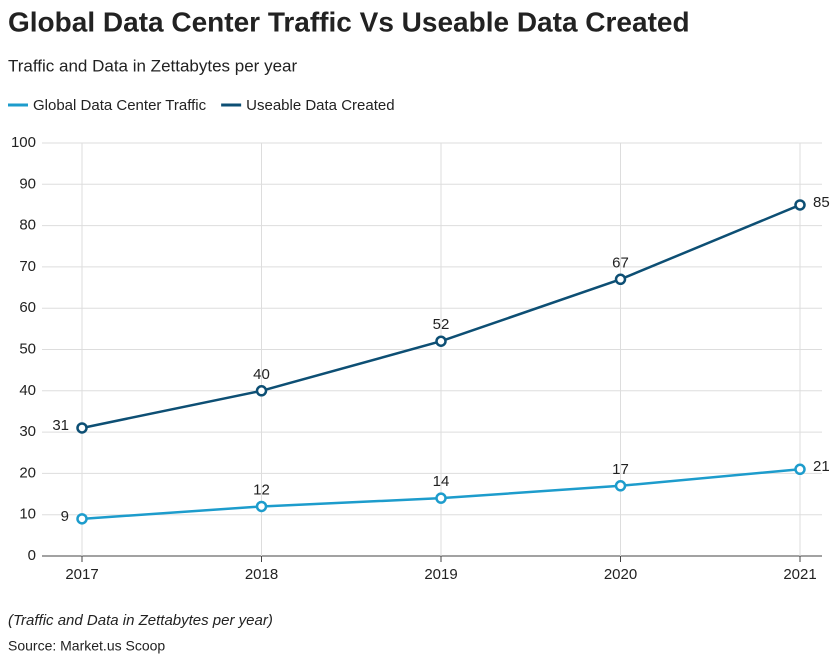  Describe the element at coordinates (620, 262) in the screenshot. I see `data-label: 67` at that location.